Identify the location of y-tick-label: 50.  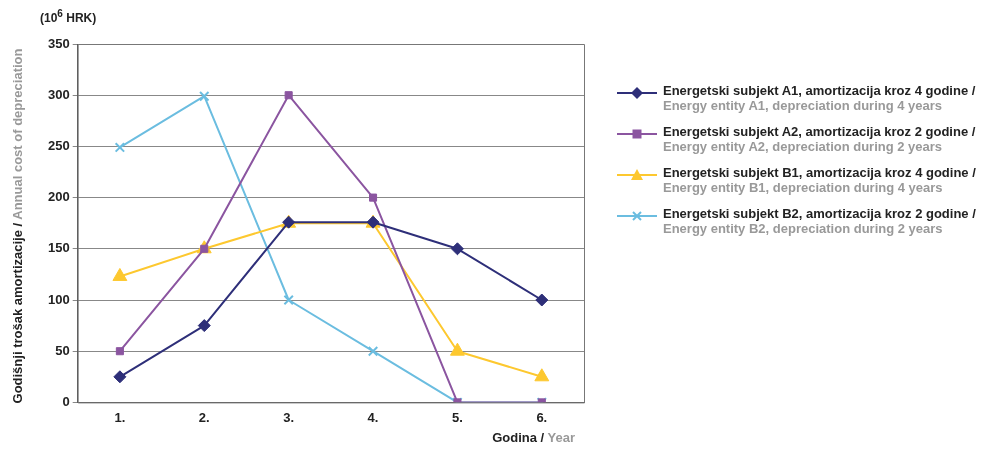
(62, 350).